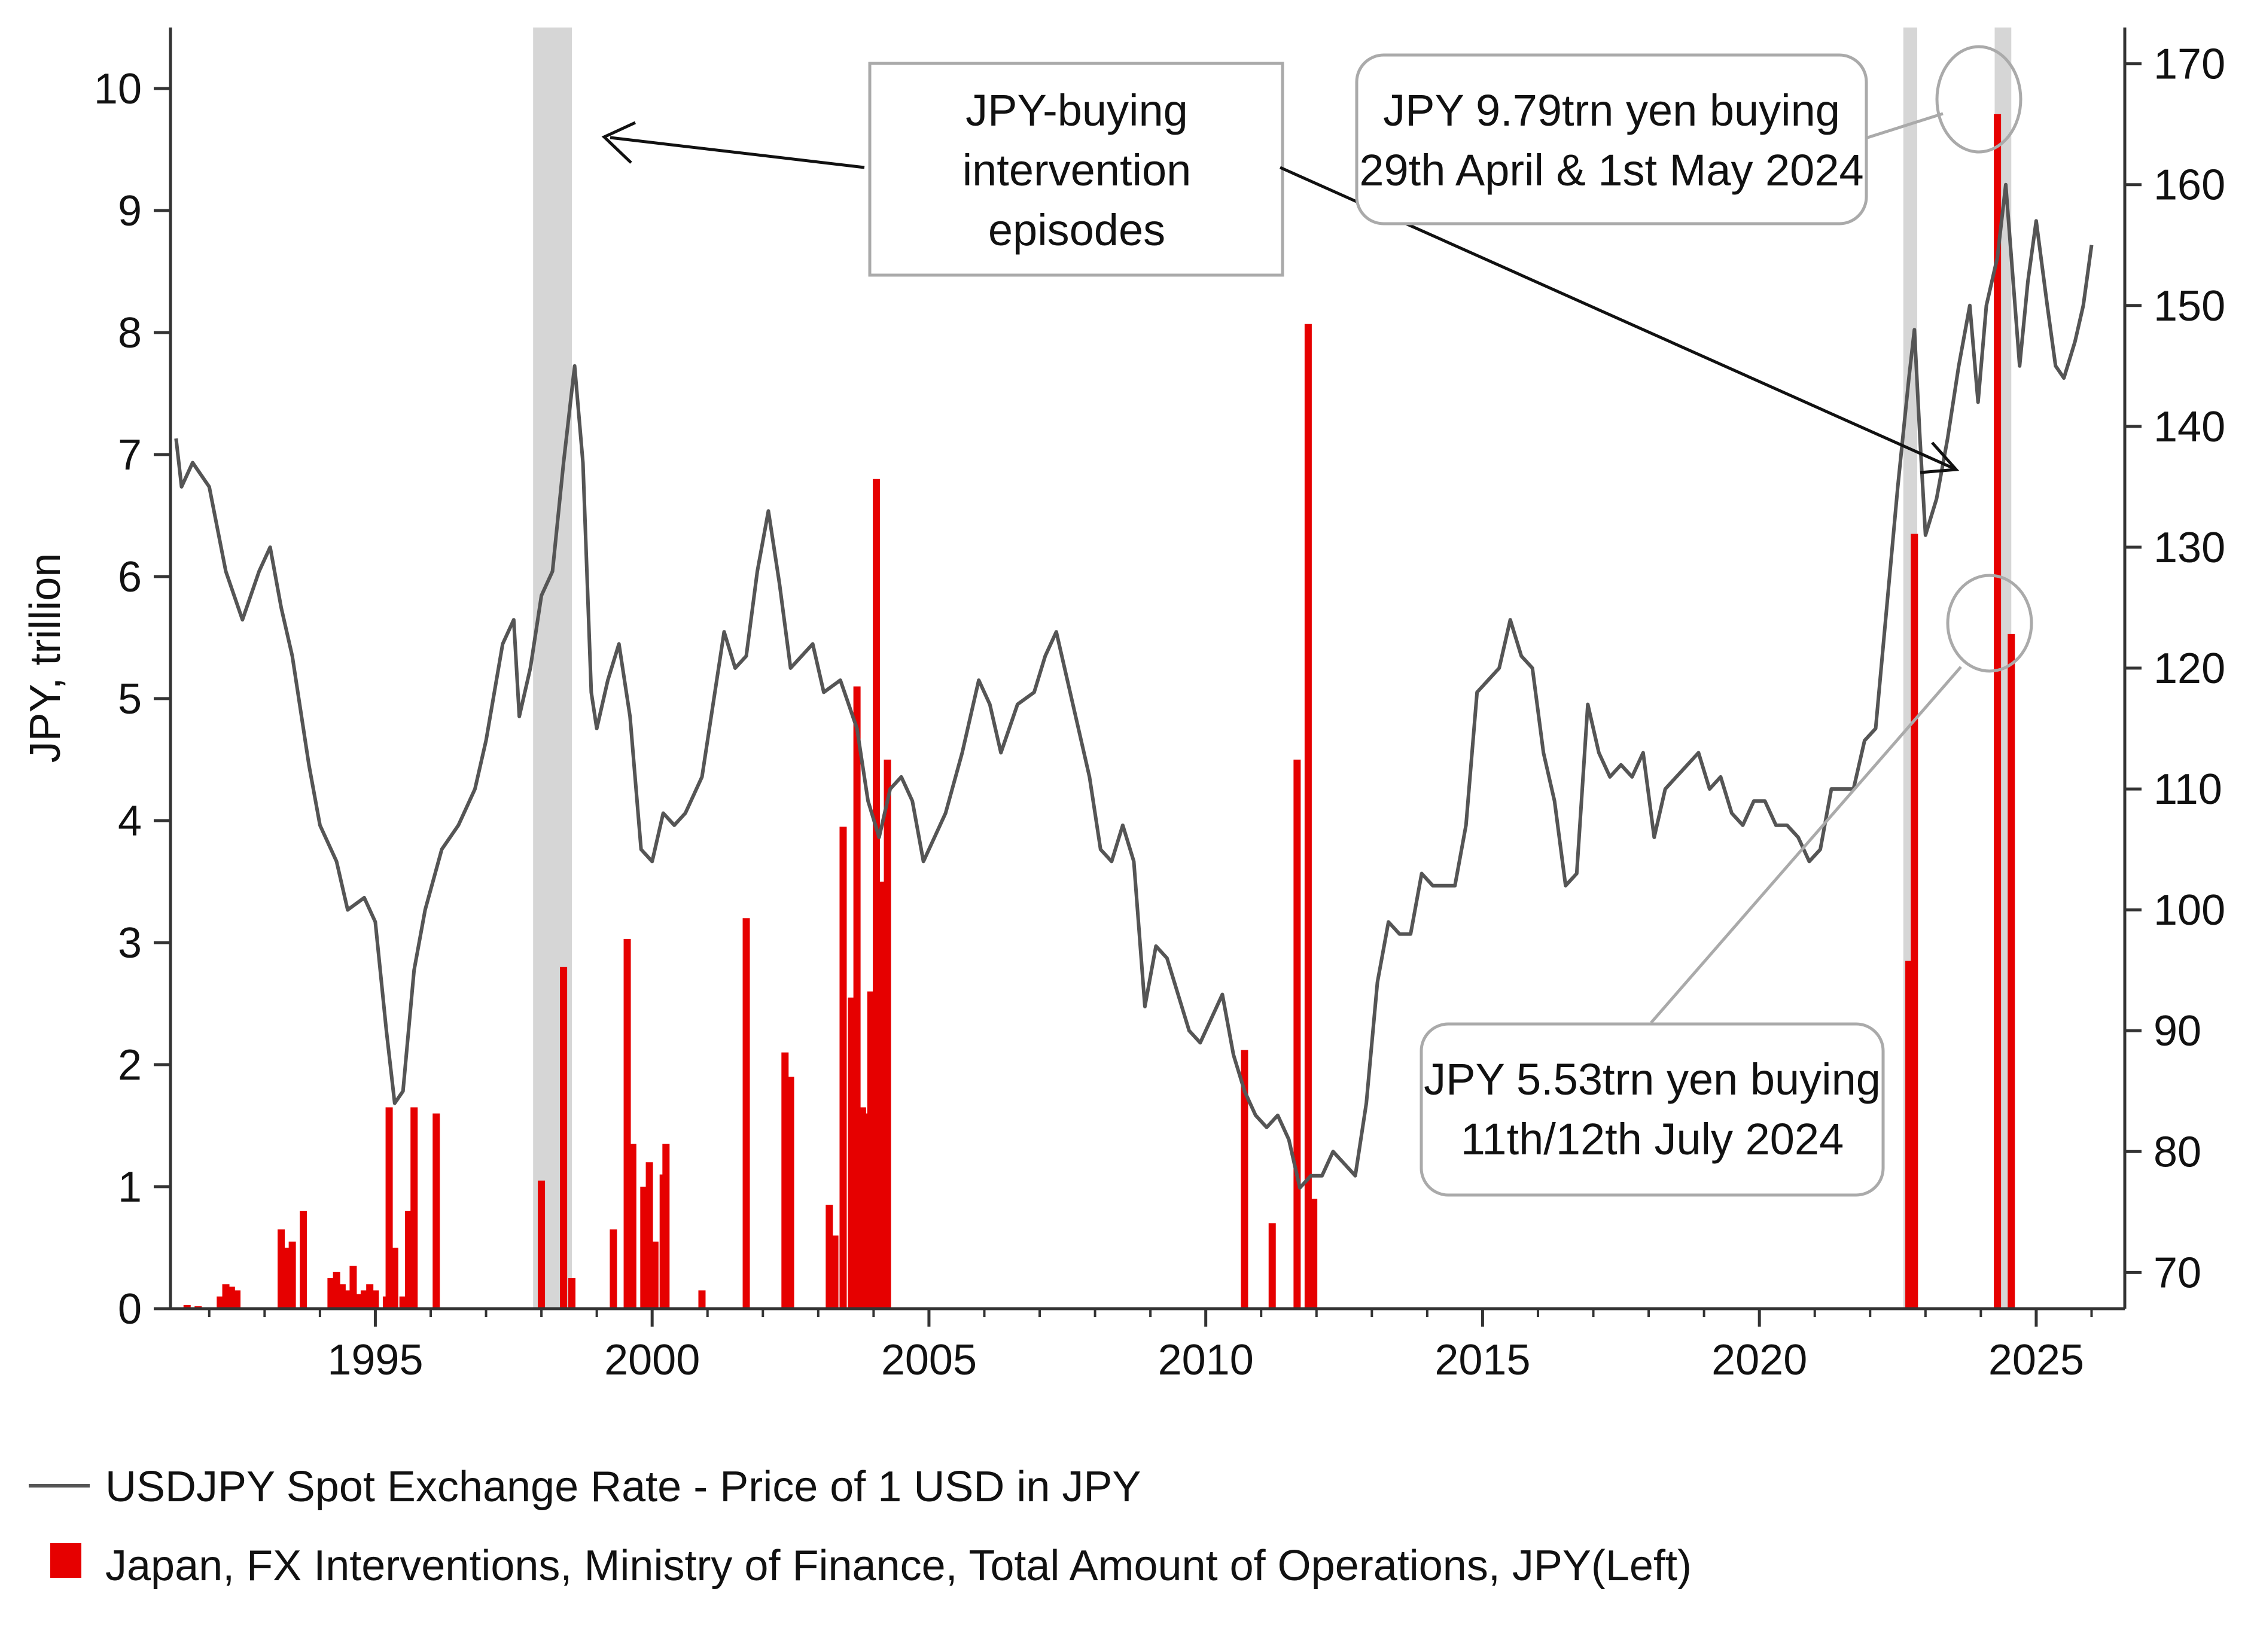  I want to click on legend-square-marker, so click(65, 1560).